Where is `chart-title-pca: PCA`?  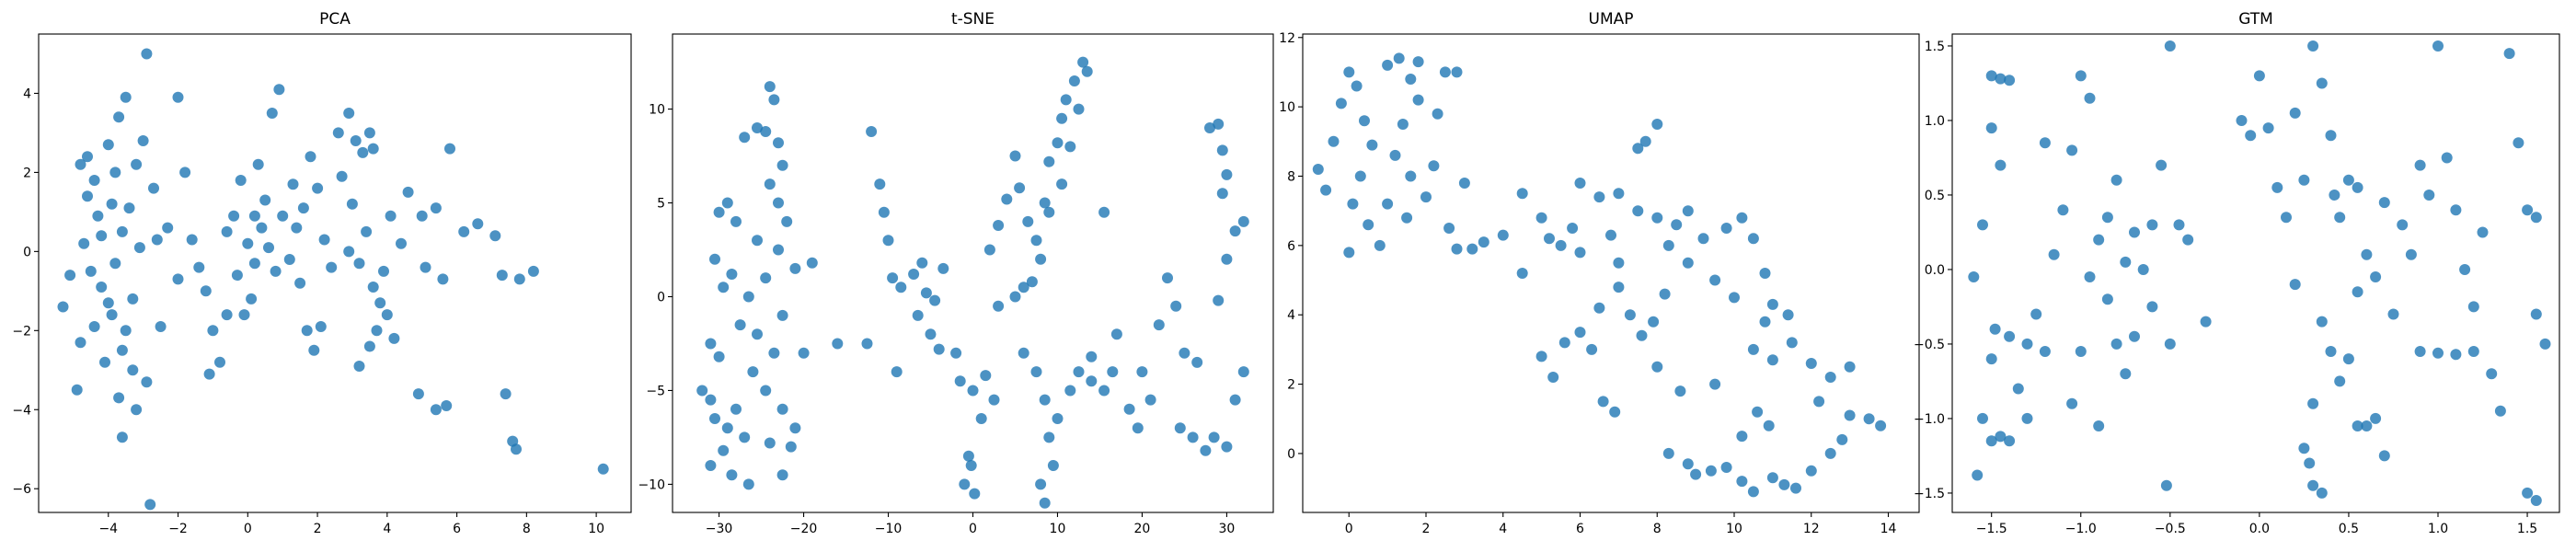
chart-title-pca: PCA is located at coordinates (335, 19).